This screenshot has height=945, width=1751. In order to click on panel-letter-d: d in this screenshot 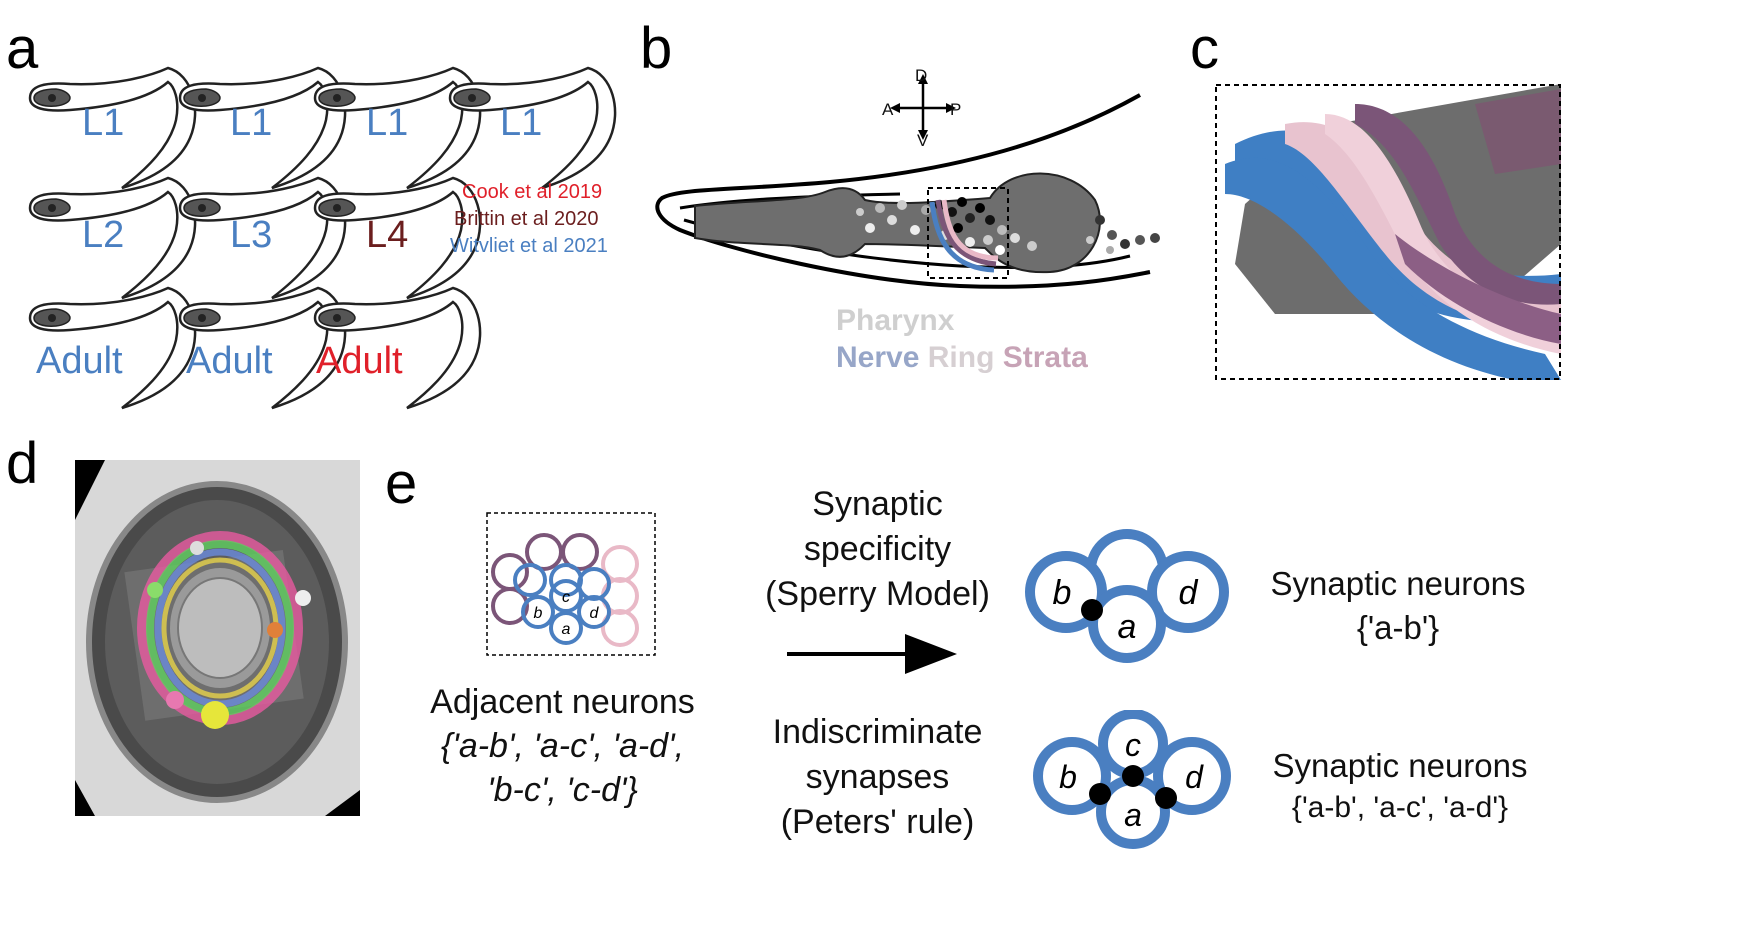, I will do `click(22, 463)`.